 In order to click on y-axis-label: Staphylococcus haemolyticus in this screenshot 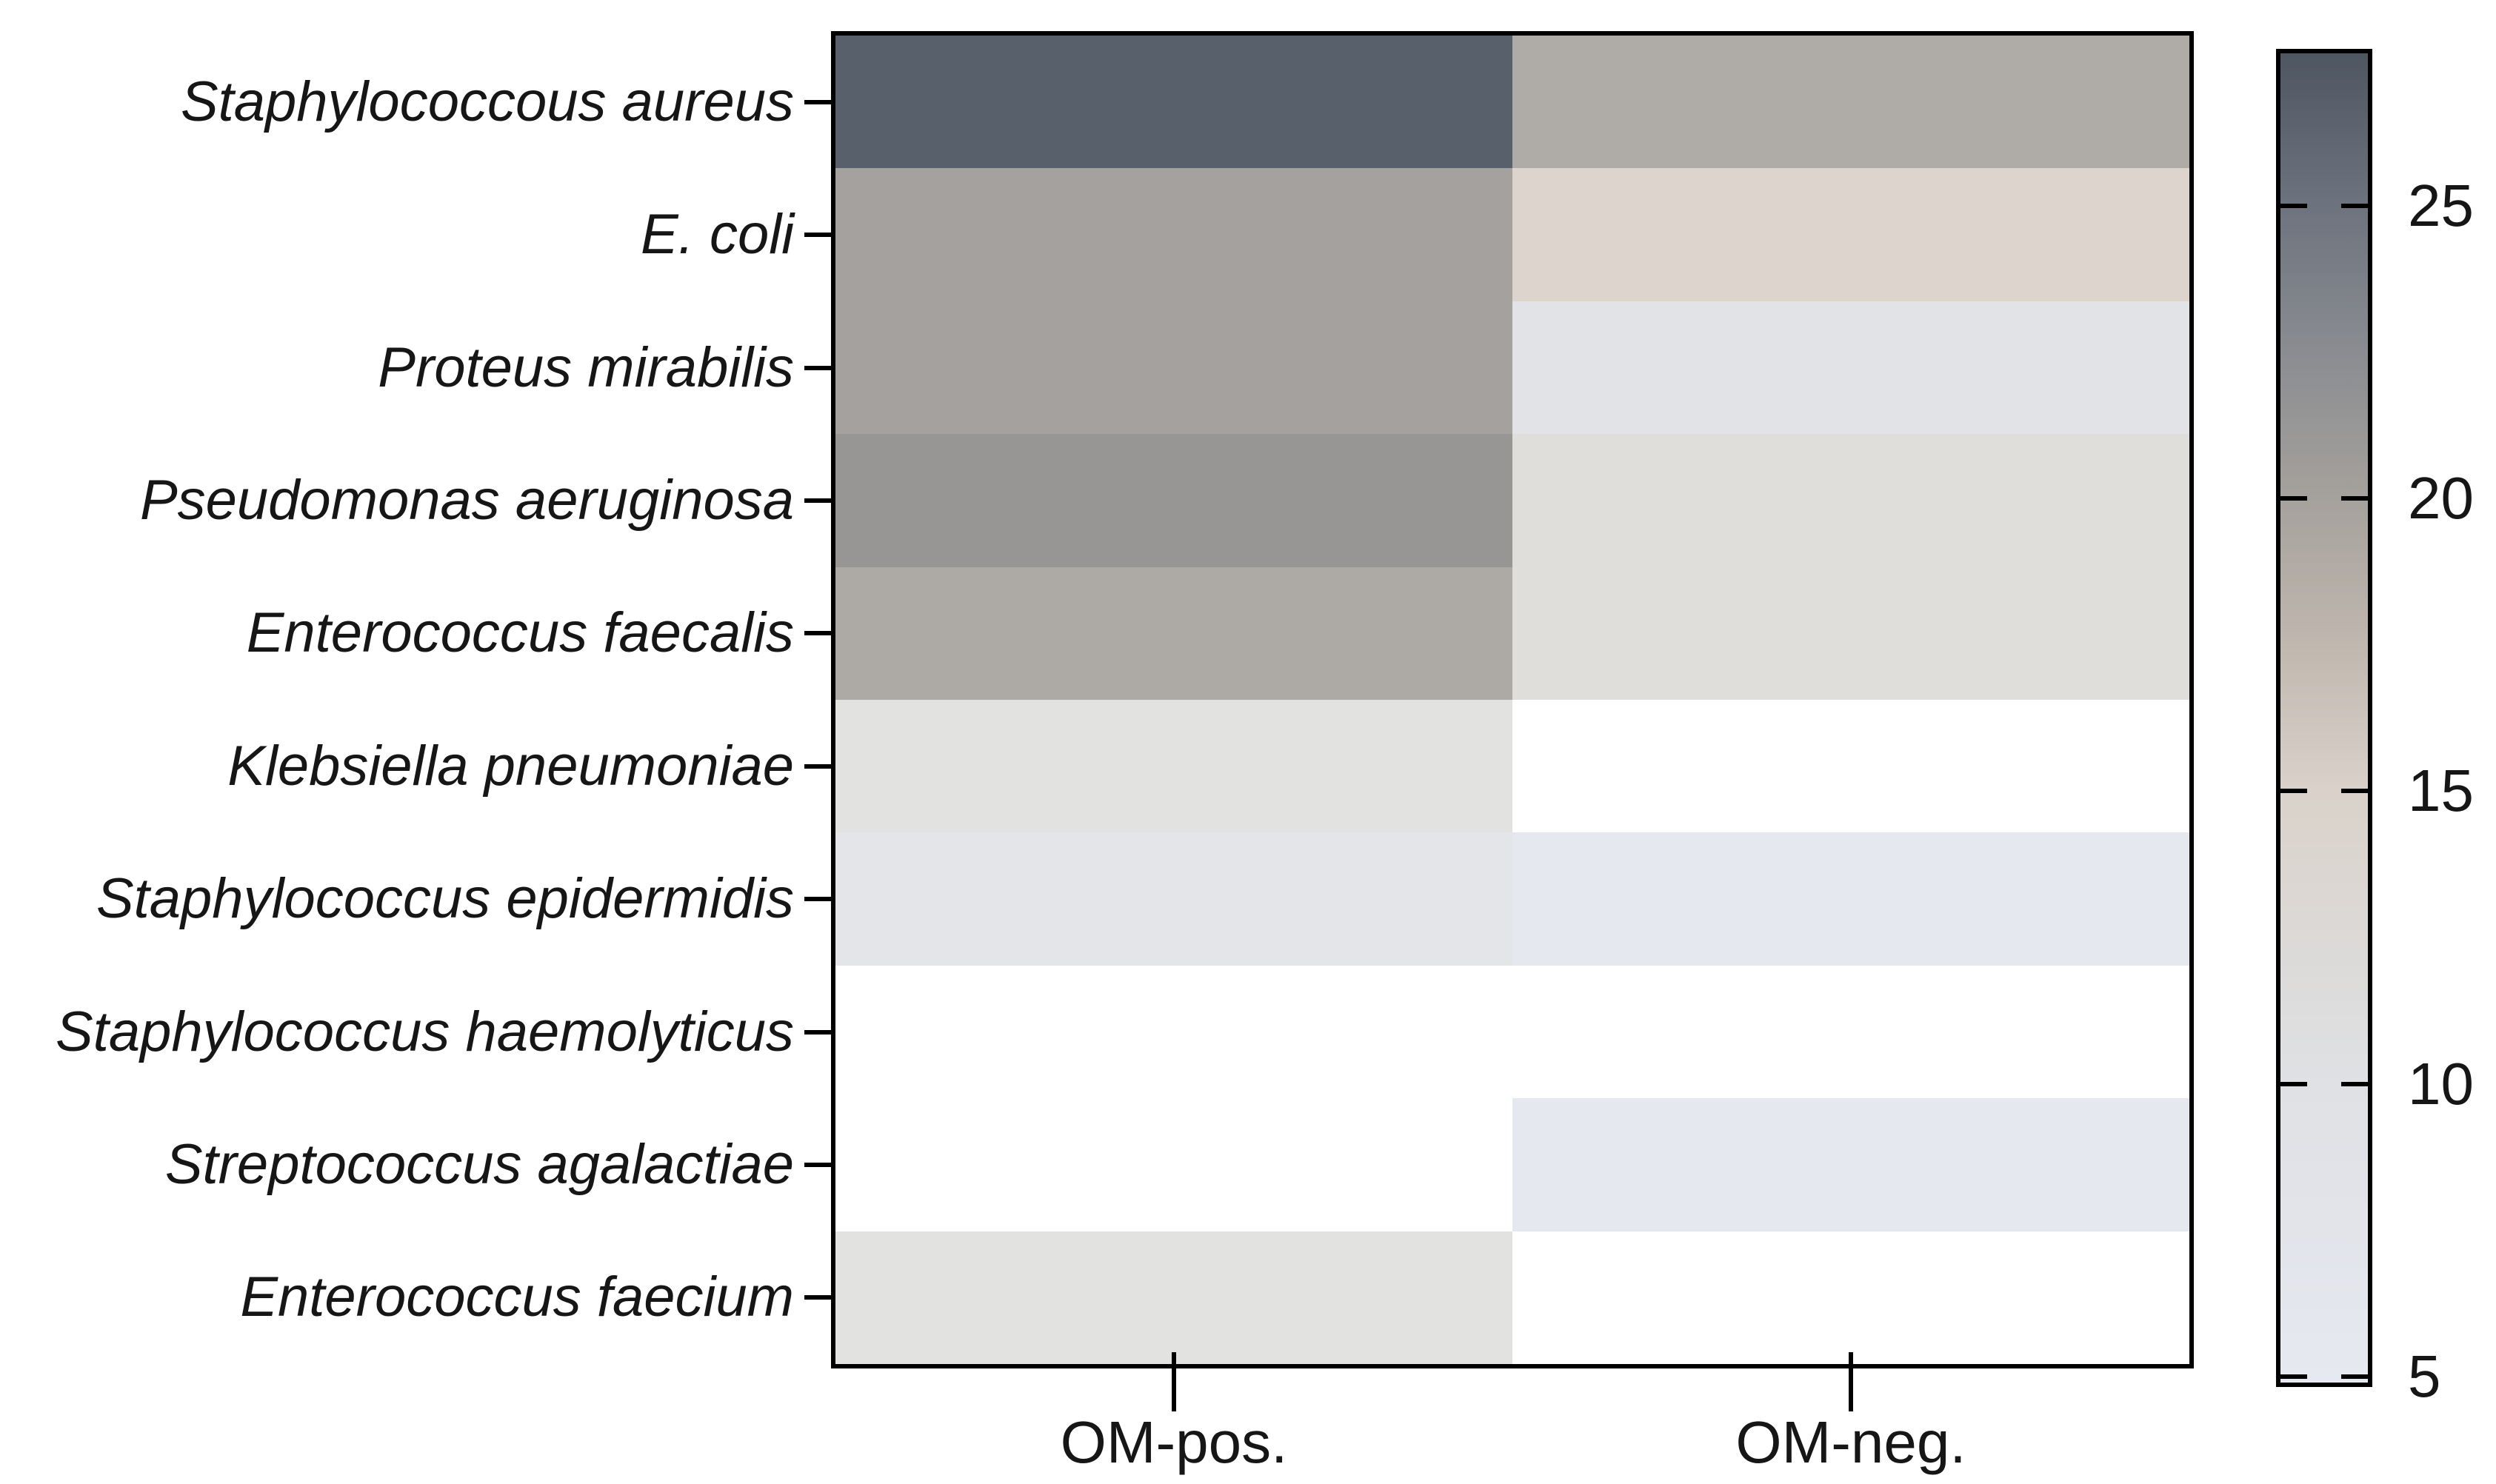, I will do `click(425, 1031)`.